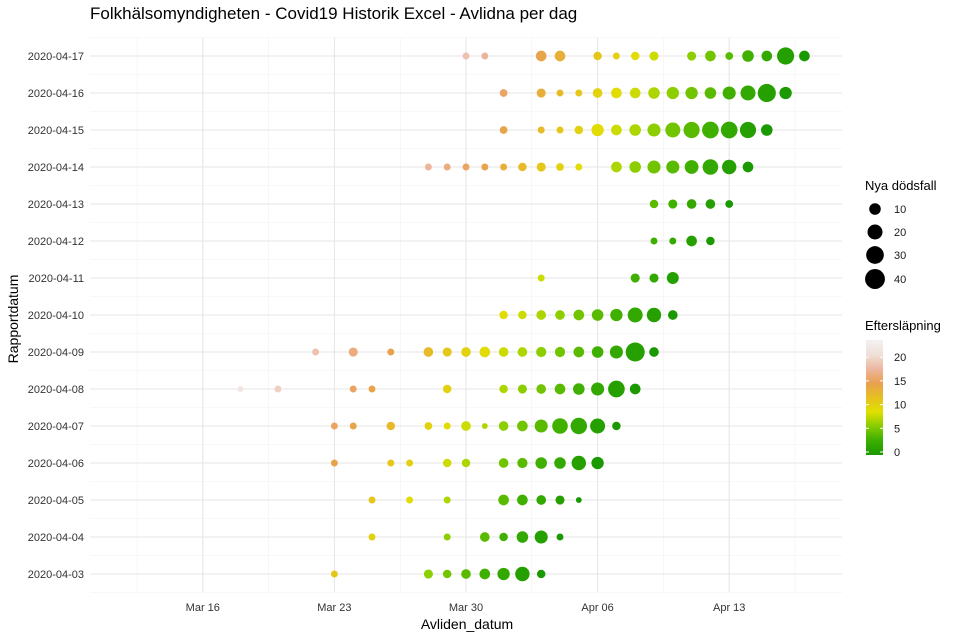  I want to click on size-legend-title: Nya dödsfall, so click(901, 185).